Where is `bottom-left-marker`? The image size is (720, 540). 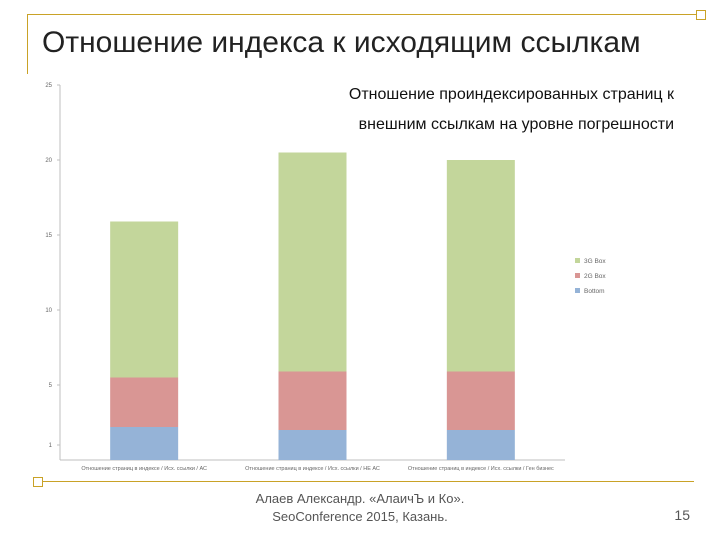 bottom-left-marker is located at coordinates (38, 482).